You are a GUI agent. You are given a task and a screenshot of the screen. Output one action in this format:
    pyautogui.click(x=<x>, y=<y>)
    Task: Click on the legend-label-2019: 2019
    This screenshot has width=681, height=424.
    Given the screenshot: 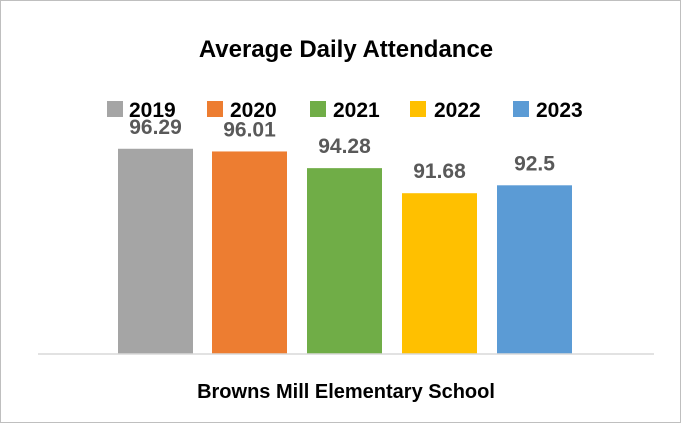 What is the action you would take?
    pyautogui.click(x=152, y=110)
    